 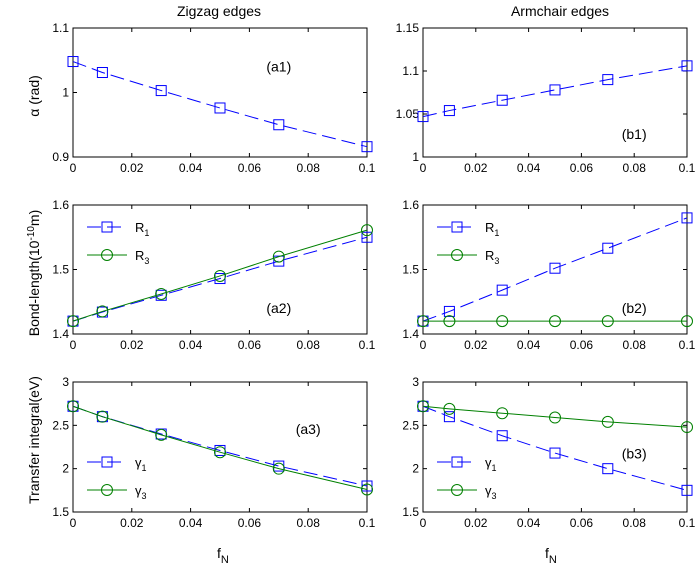 I want to click on ylabel-row2: Bond-length(10-10m), so click(x=34, y=273).